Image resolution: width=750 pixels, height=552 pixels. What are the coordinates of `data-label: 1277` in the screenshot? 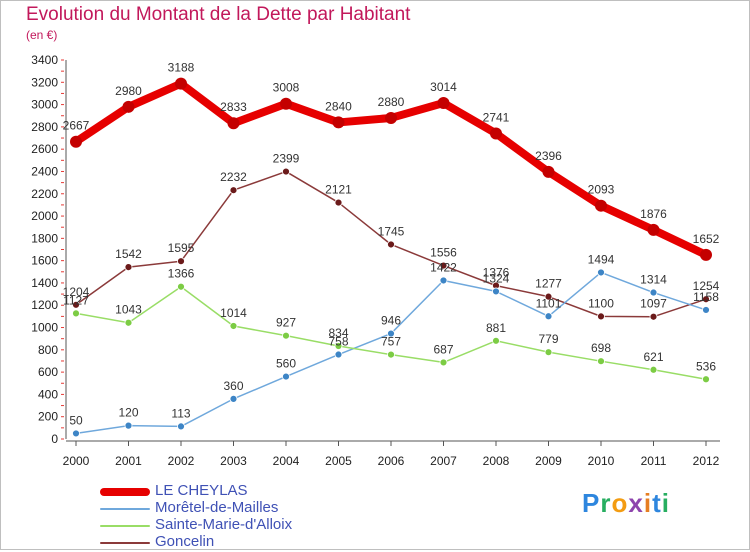 It's located at (548, 284).